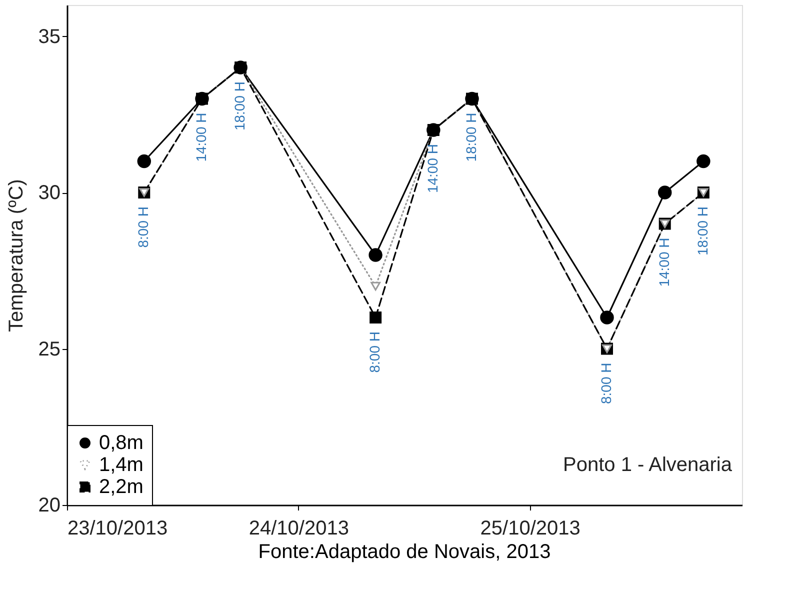  What do you see at coordinates (49, 193) in the screenshot?
I see `y-tick-label: 30` at bounding box center [49, 193].